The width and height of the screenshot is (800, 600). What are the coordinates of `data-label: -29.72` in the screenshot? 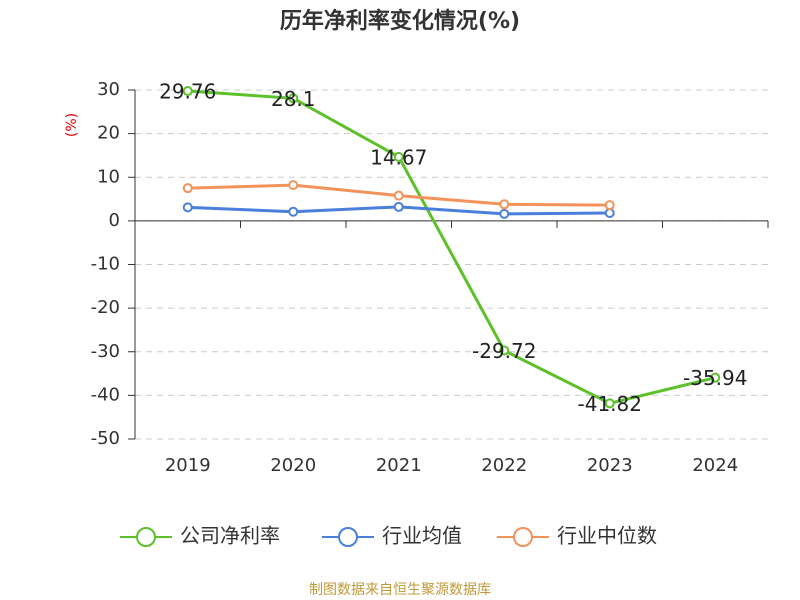 It's located at (504, 351).